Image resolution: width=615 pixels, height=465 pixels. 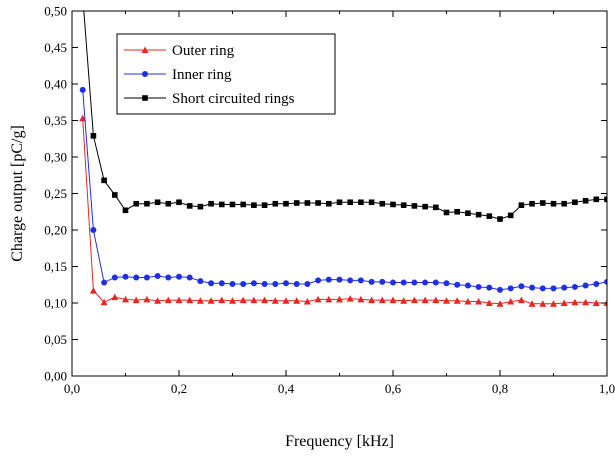 What do you see at coordinates (55, 266) in the screenshot?
I see `y-tick-label: 0,15` at bounding box center [55, 266].